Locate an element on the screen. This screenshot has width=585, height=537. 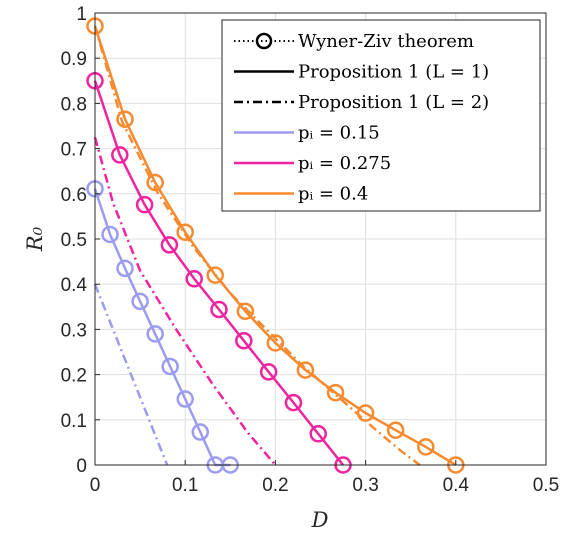
y-tick-label: 0.8 is located at coordinates (74, 104).